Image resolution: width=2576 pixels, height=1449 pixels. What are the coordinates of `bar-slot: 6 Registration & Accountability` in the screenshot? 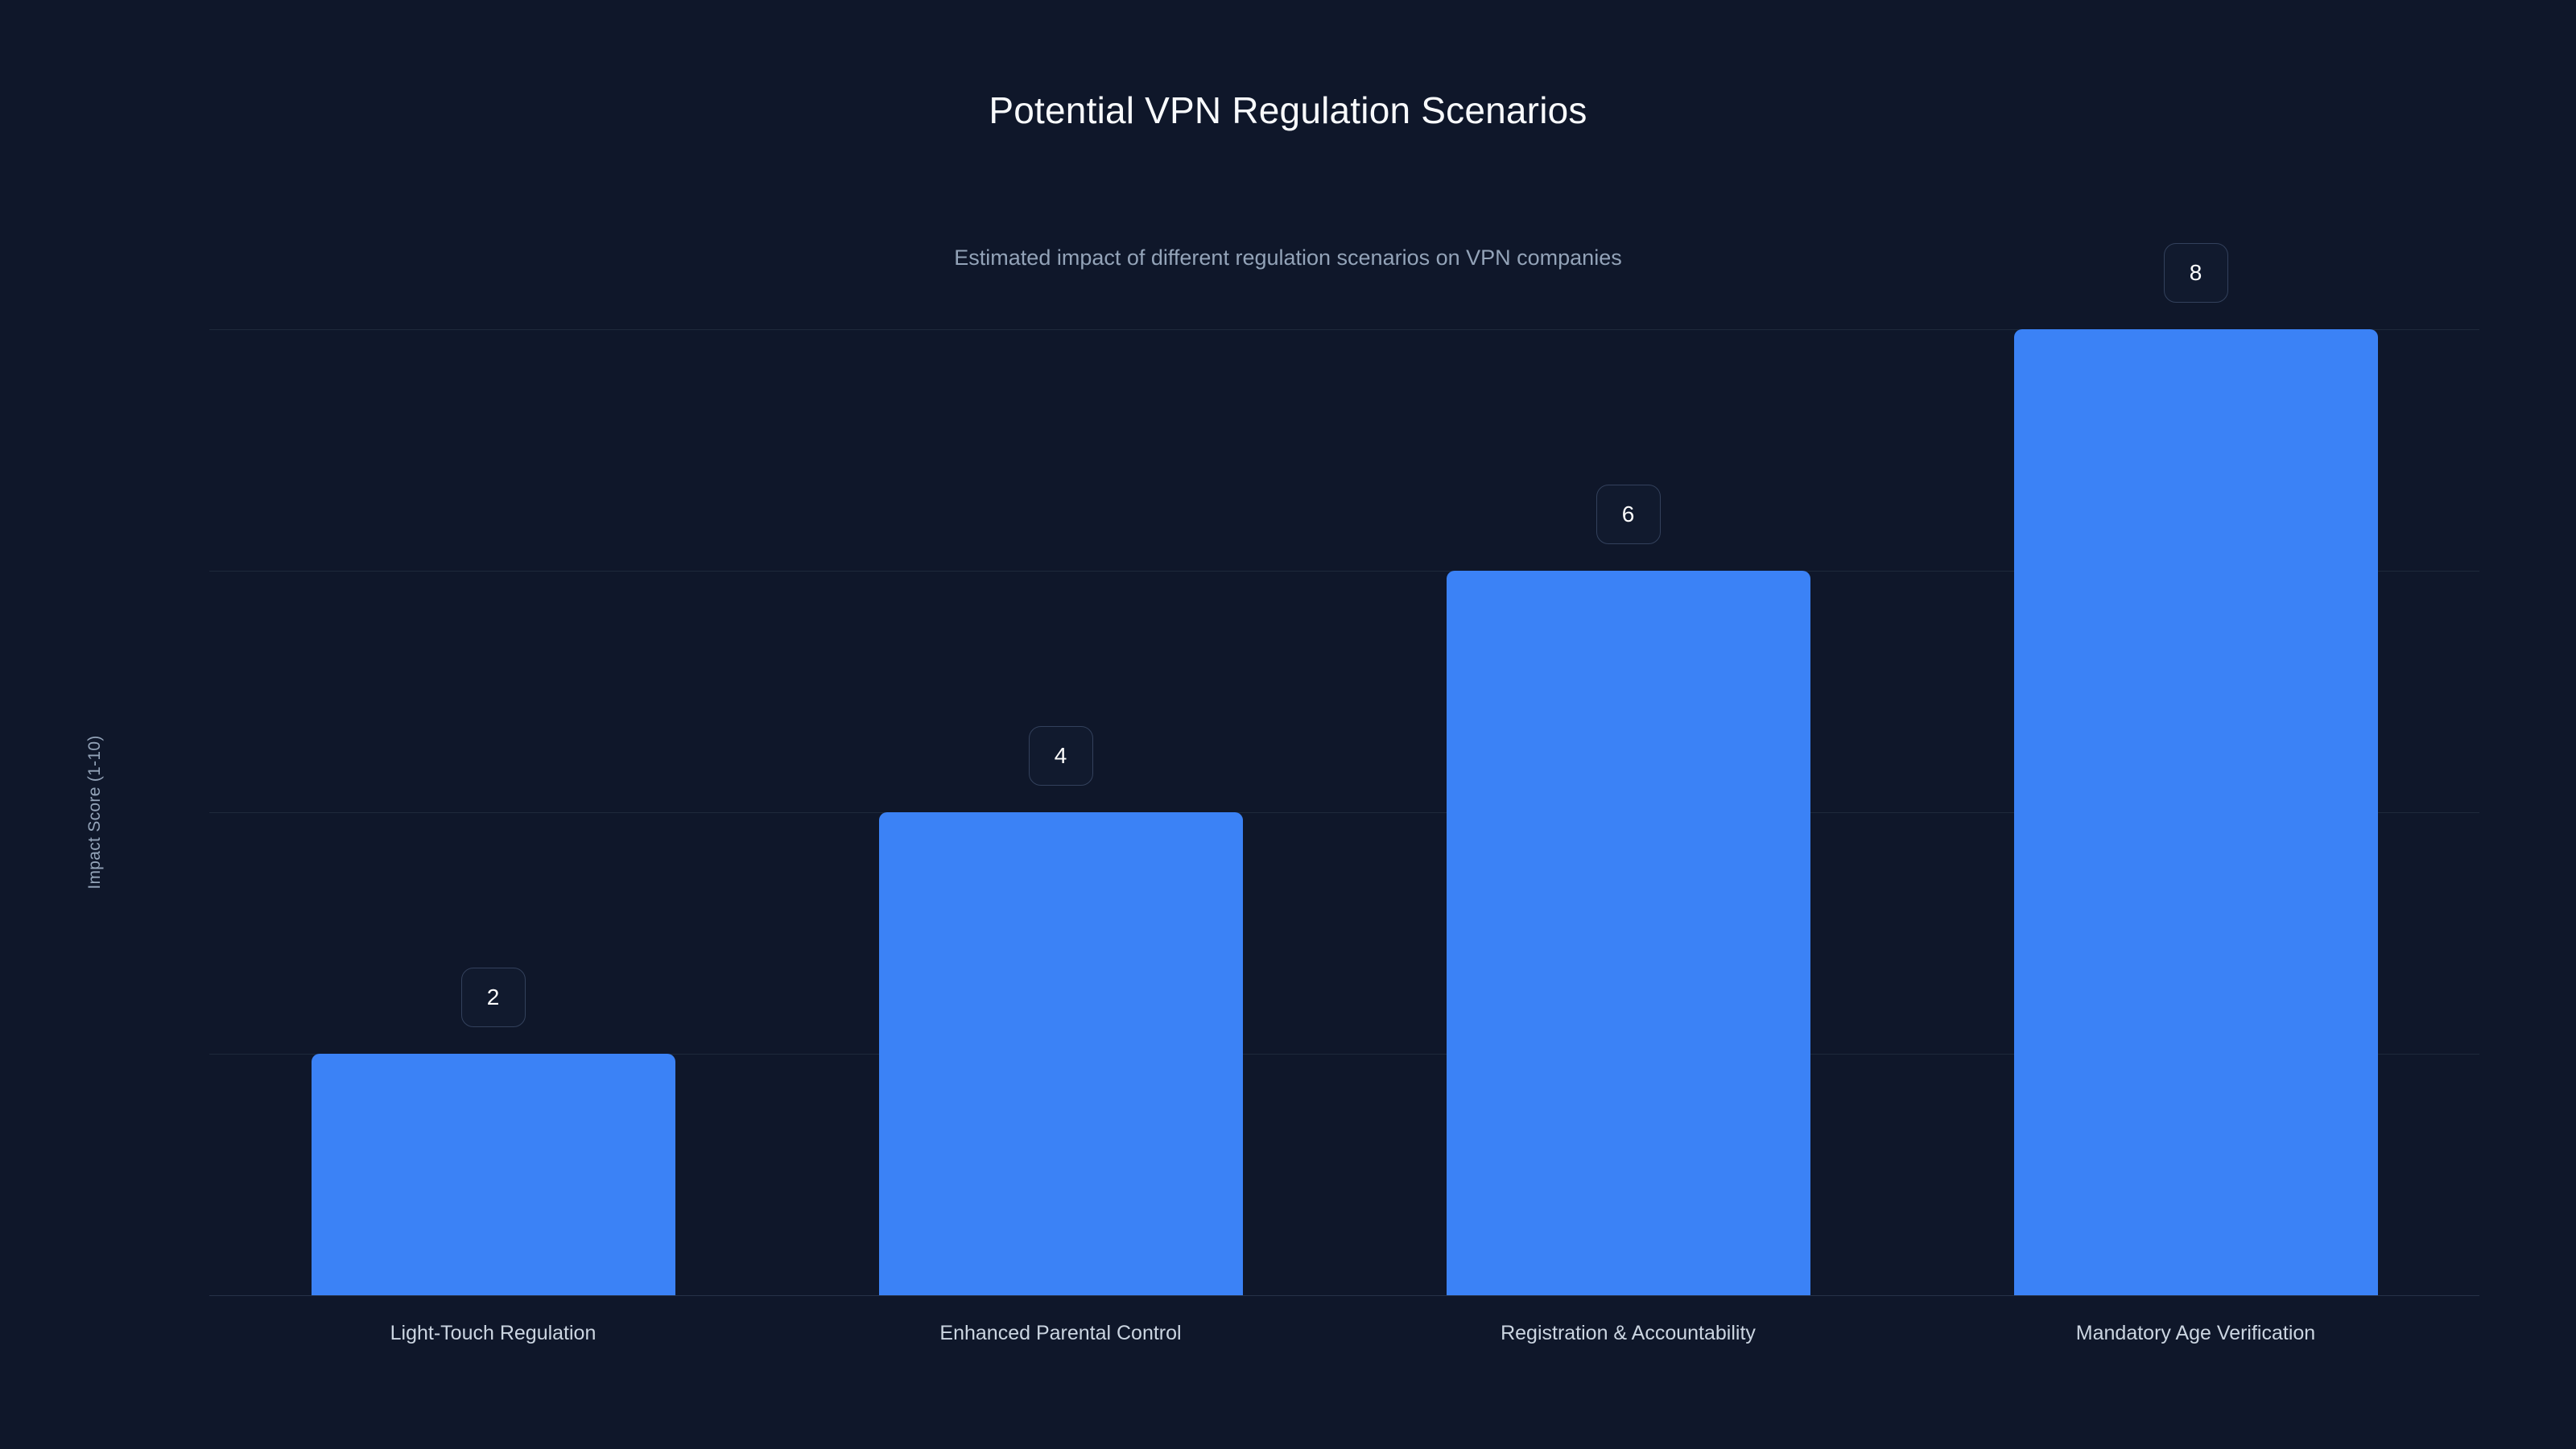 It's located at (1628, 836).